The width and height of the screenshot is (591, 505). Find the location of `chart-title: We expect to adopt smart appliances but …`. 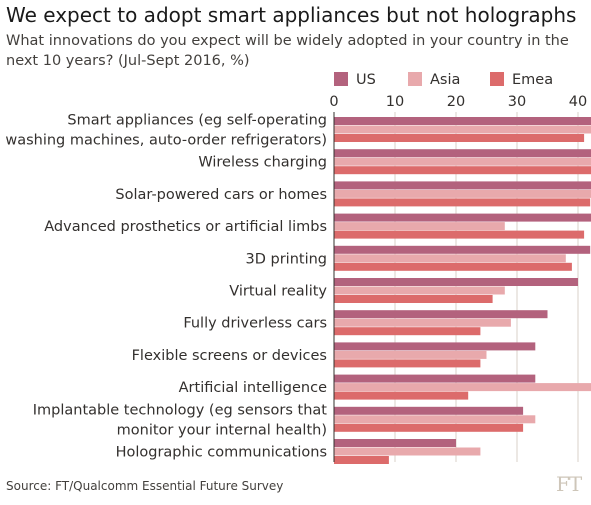

chart-title: We expect to adopt smart appliances but … is located at coordinates (291, 15).